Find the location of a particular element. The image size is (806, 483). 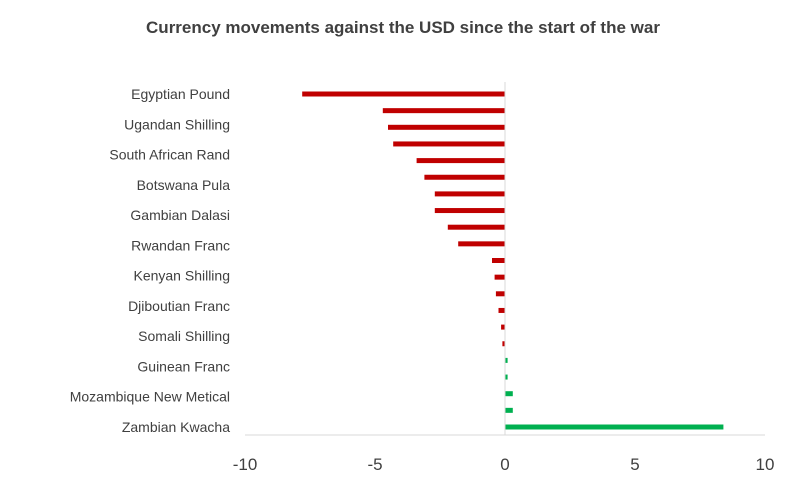

category-label: South African Rand is located at coordinates (169, 155).